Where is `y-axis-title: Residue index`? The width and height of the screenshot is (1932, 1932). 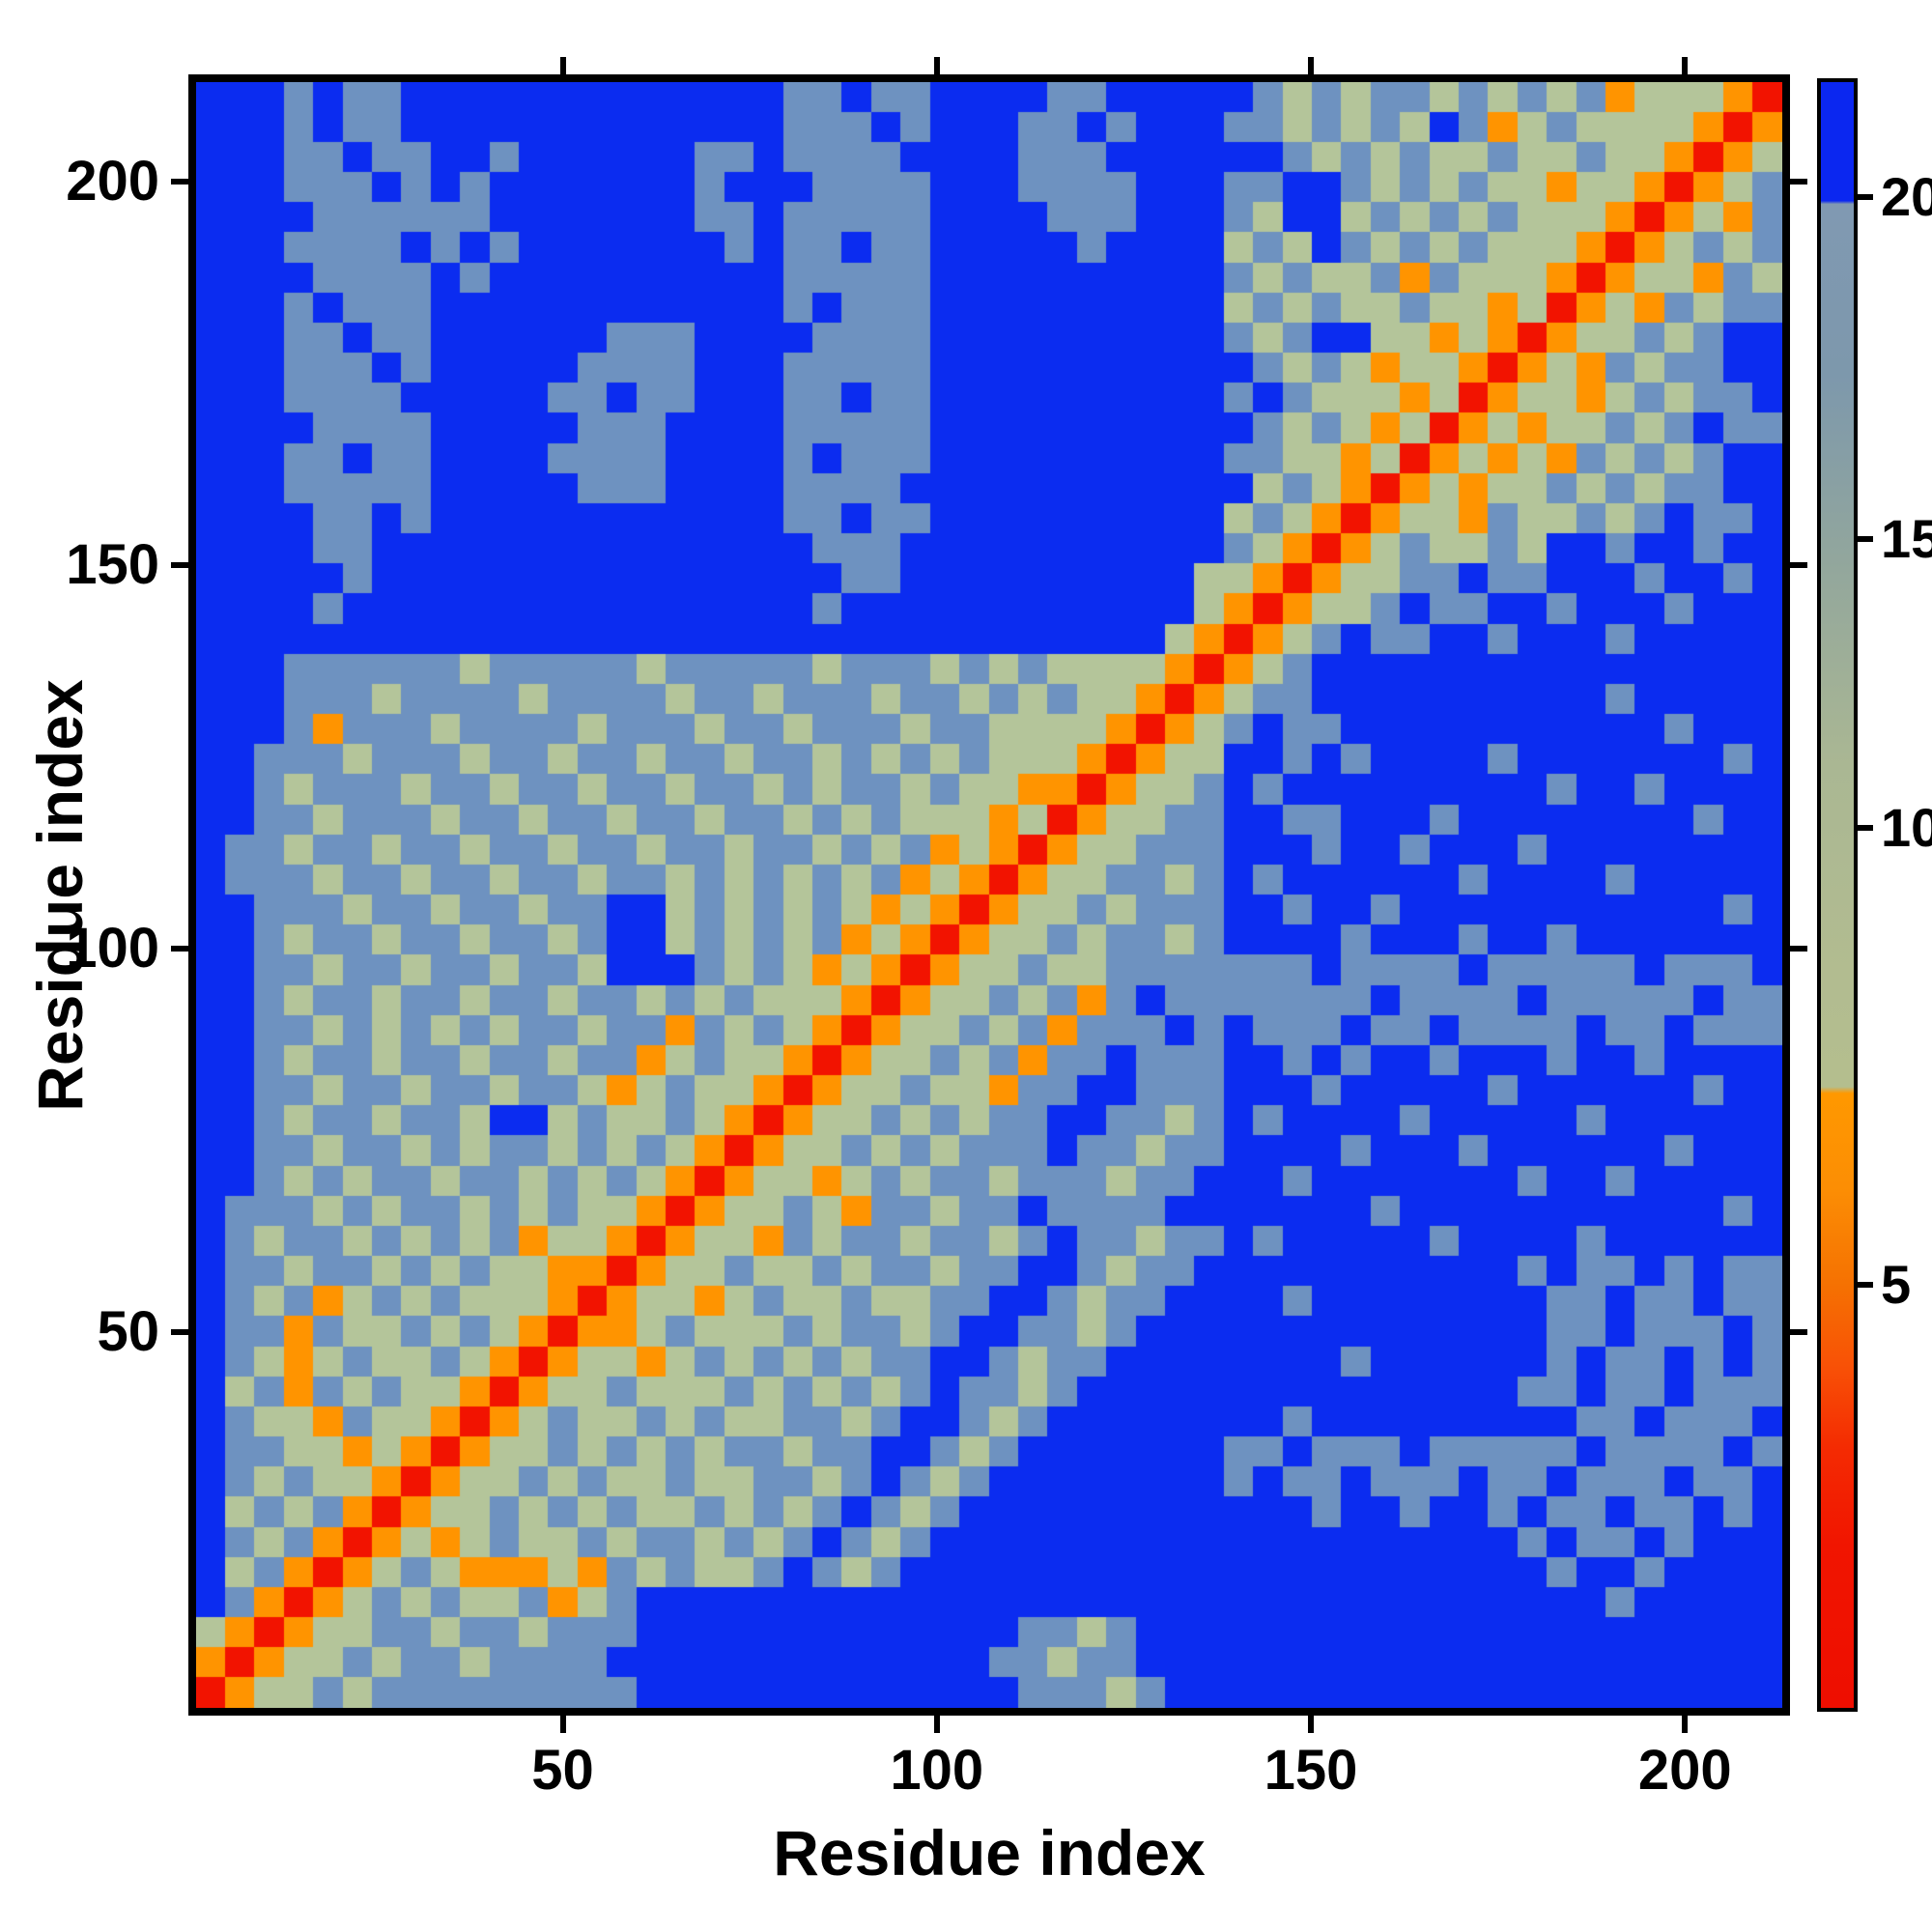 y-axis-title: Residue index is located at coordinates (60, 895).